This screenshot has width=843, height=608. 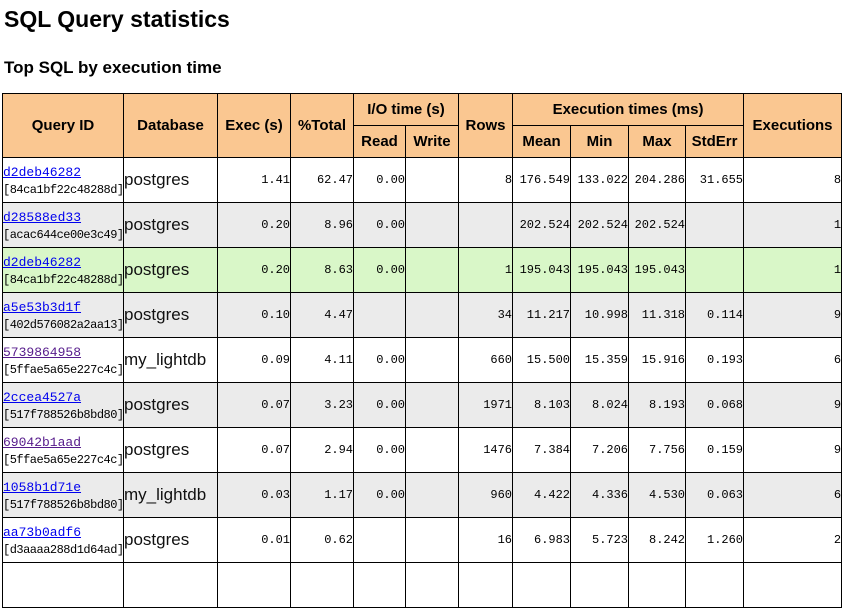 I want to click on executions-cell: 9, so click(x=793, y=405).